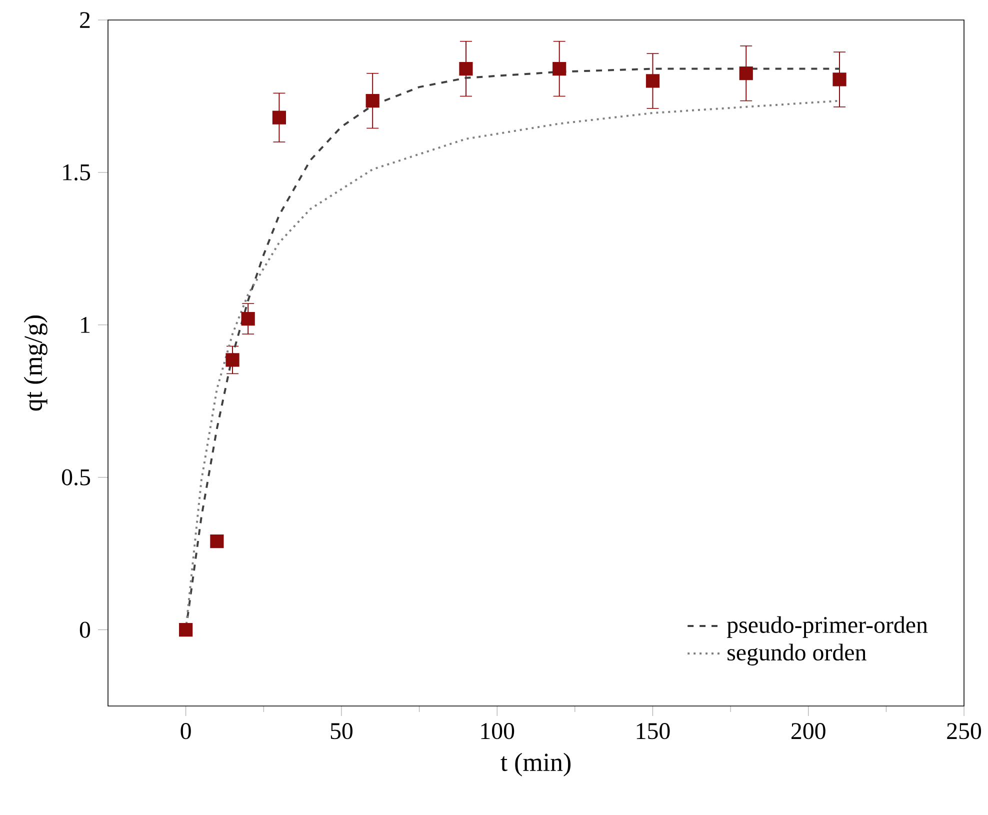 The image size is (988, 815). What do you see at coordinates (797, 655) in the screenshot?
I see `legend-label: segundo orden` at bounding box center [797, 655].